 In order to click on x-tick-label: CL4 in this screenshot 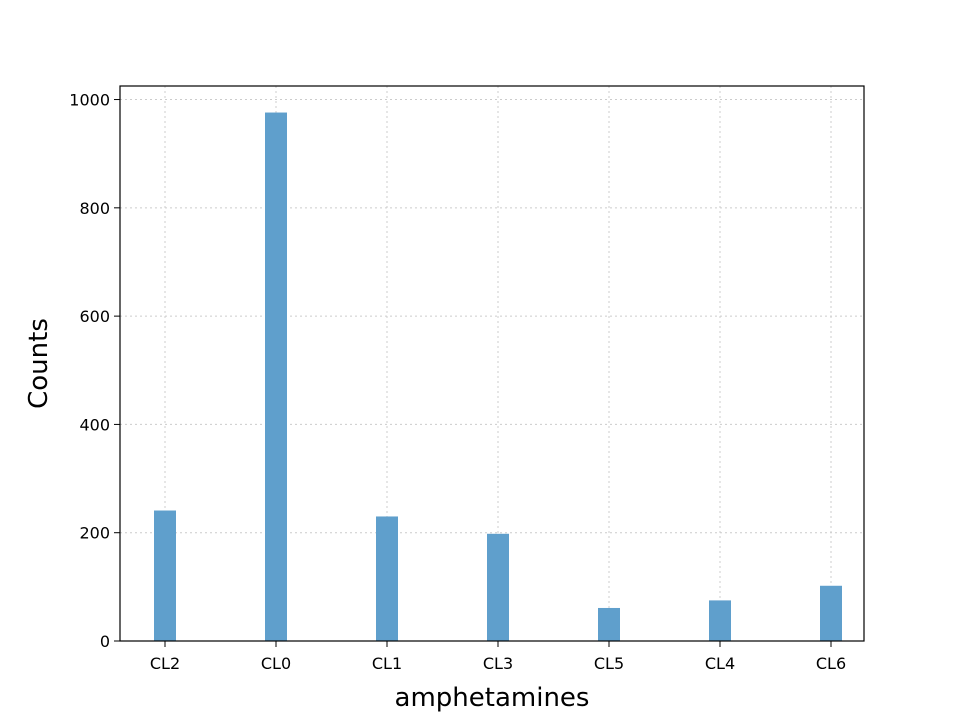, I will do `click(720, 663)`.